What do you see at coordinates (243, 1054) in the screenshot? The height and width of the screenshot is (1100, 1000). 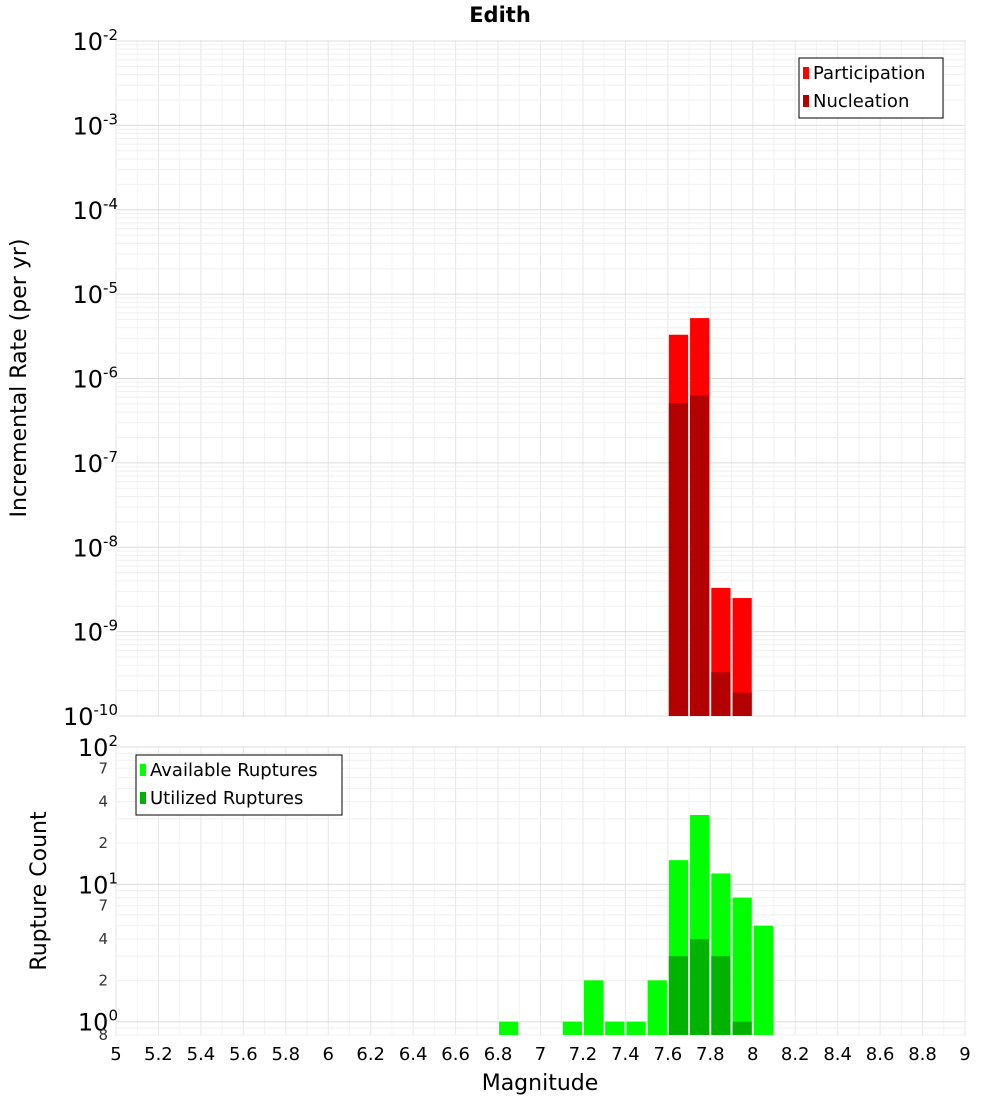 I see `x-tick-label: 5.6` at bounding box center [243, 1054].